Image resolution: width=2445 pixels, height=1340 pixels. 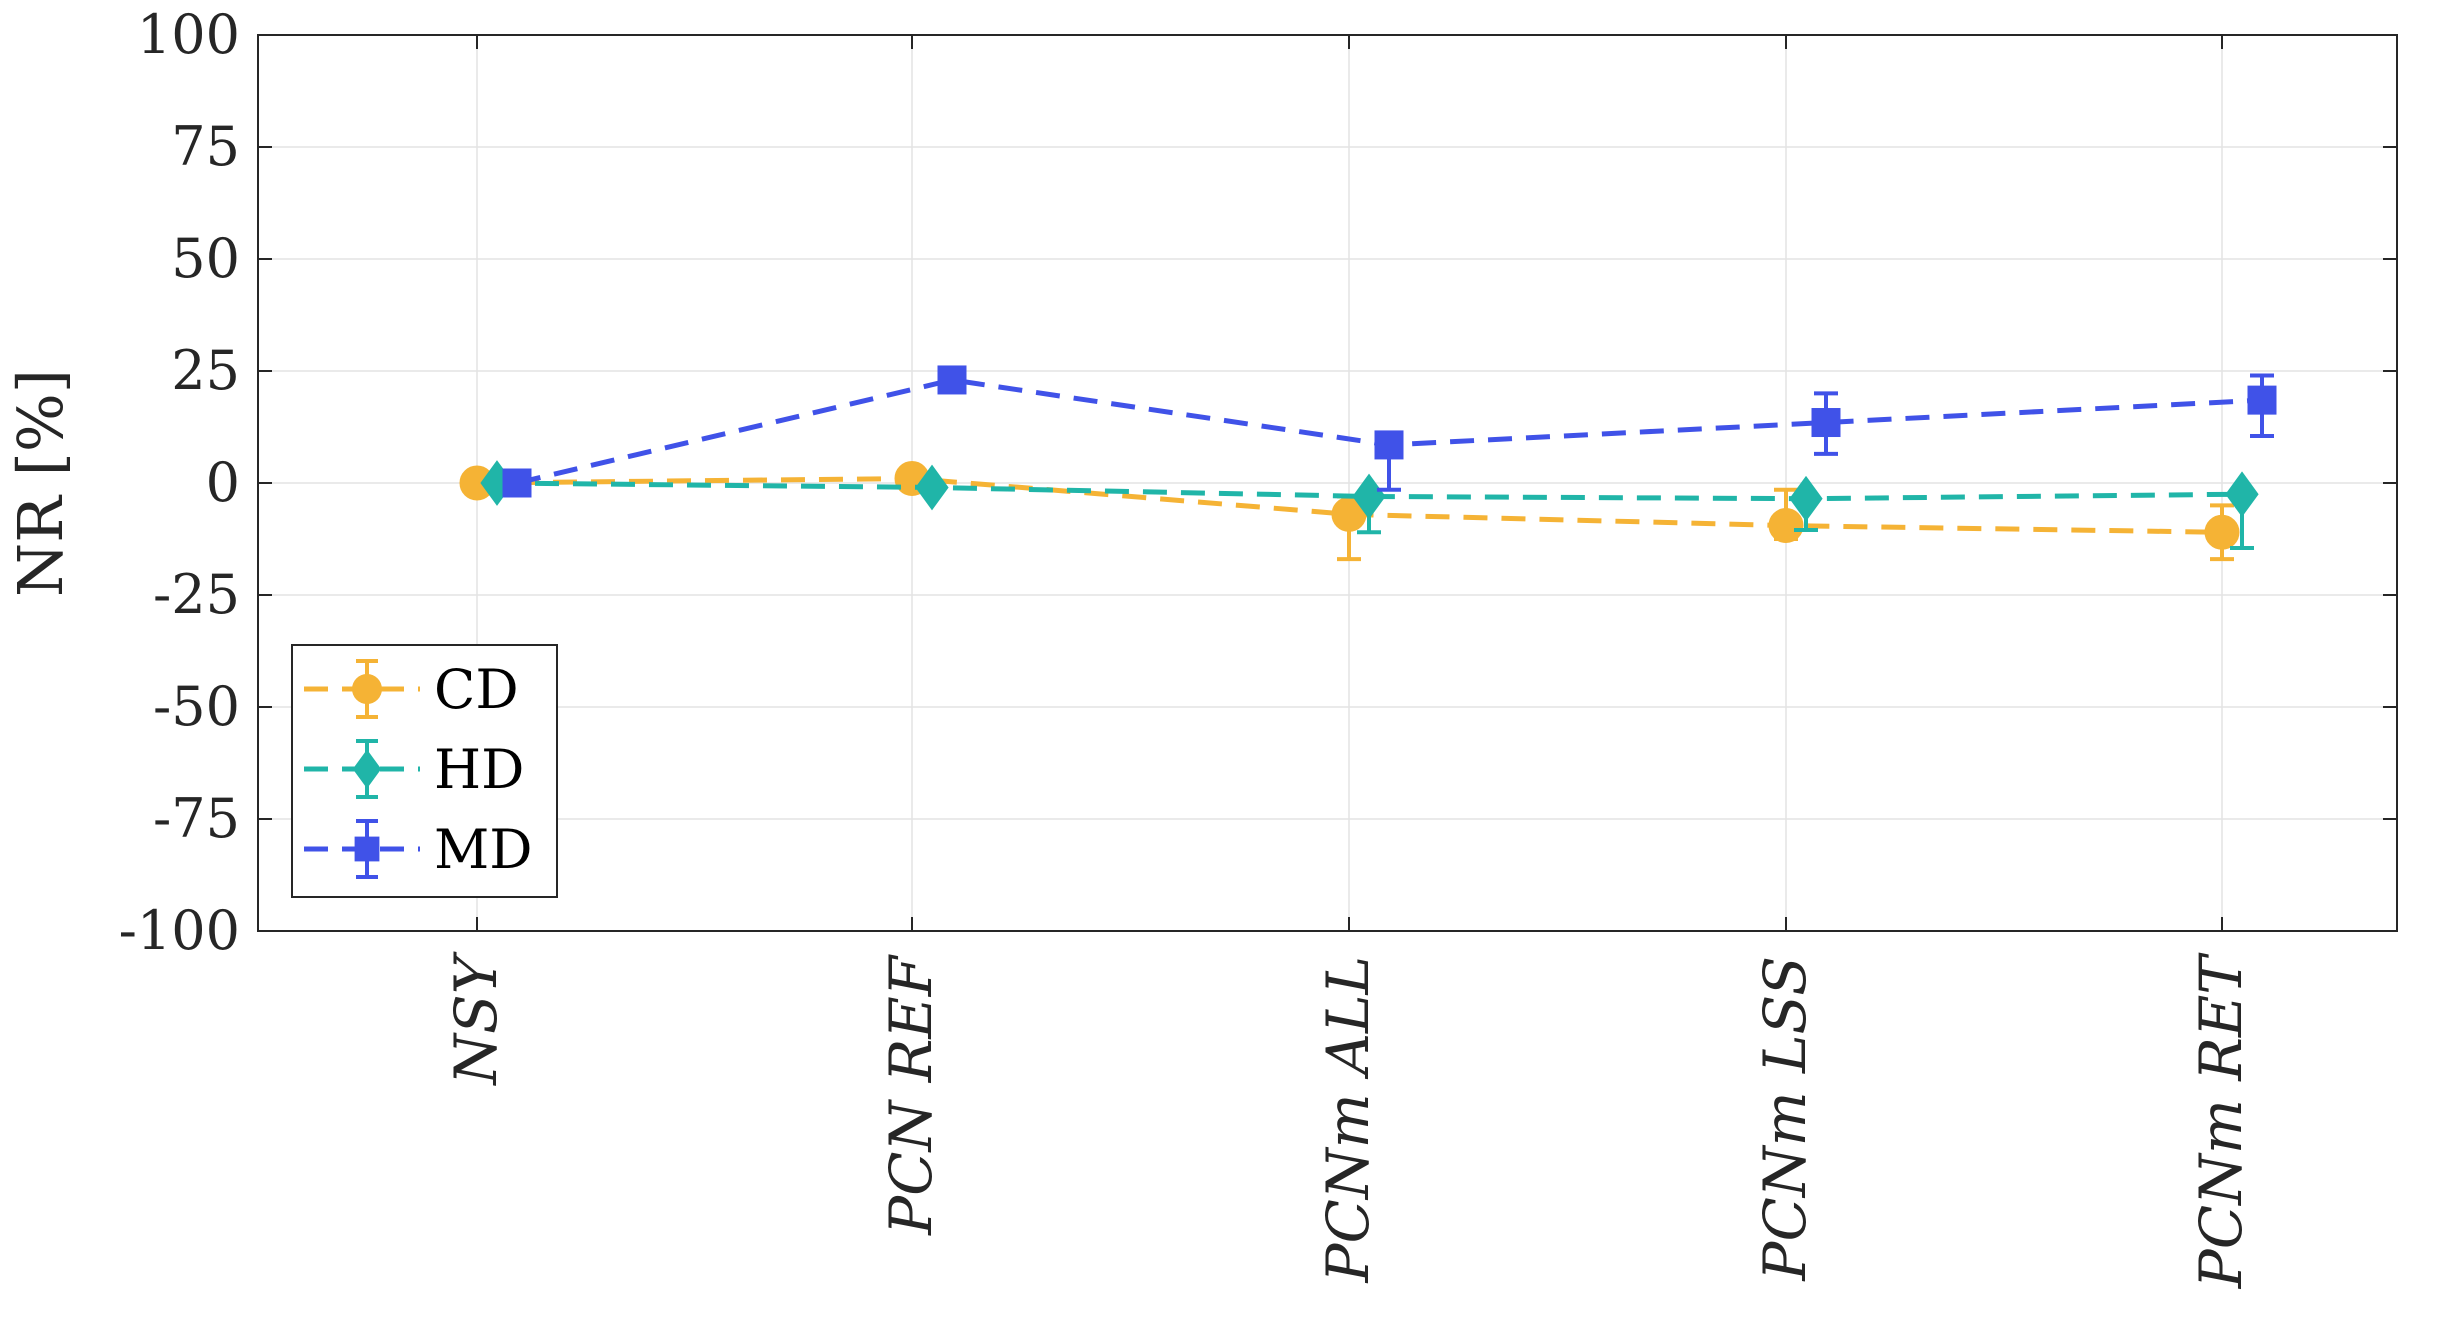 What do you see at coordinates (911, 1095) in the screenshot?
I see `x-category-label: PCN REF` at bounding box center [911, 1095].